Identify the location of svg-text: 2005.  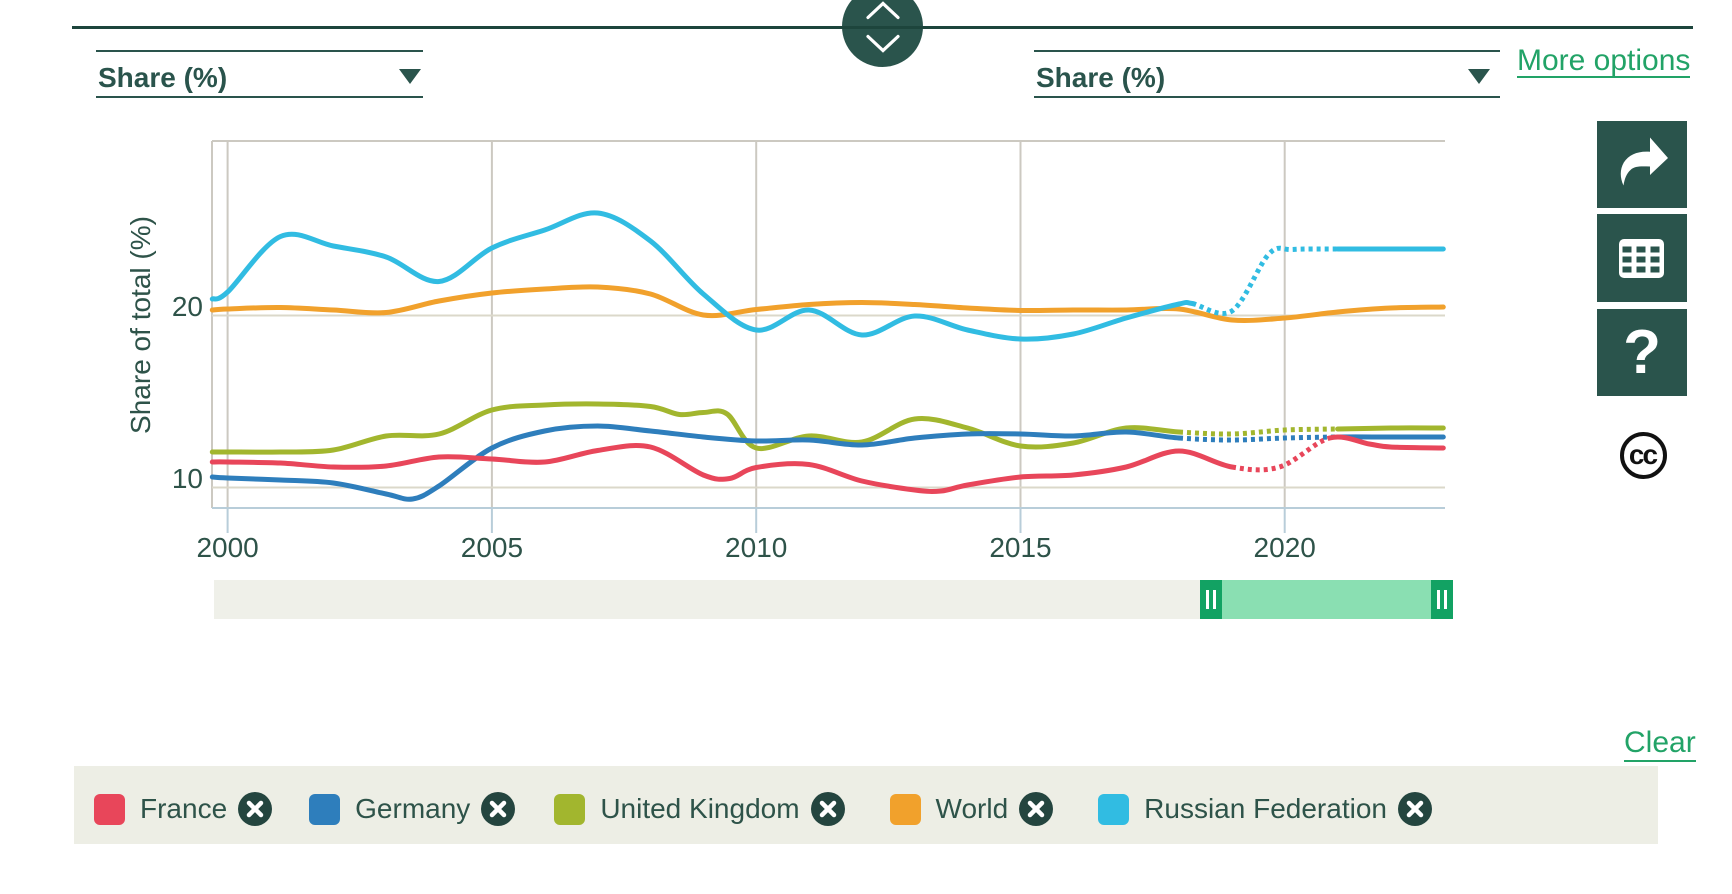
(492, 547).